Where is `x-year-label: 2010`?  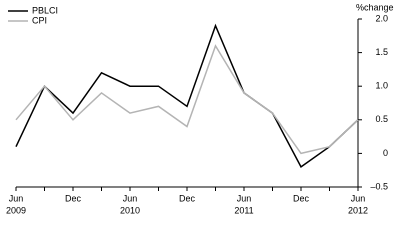
x-year-label: 2010 is located at coordinates (130, 210).